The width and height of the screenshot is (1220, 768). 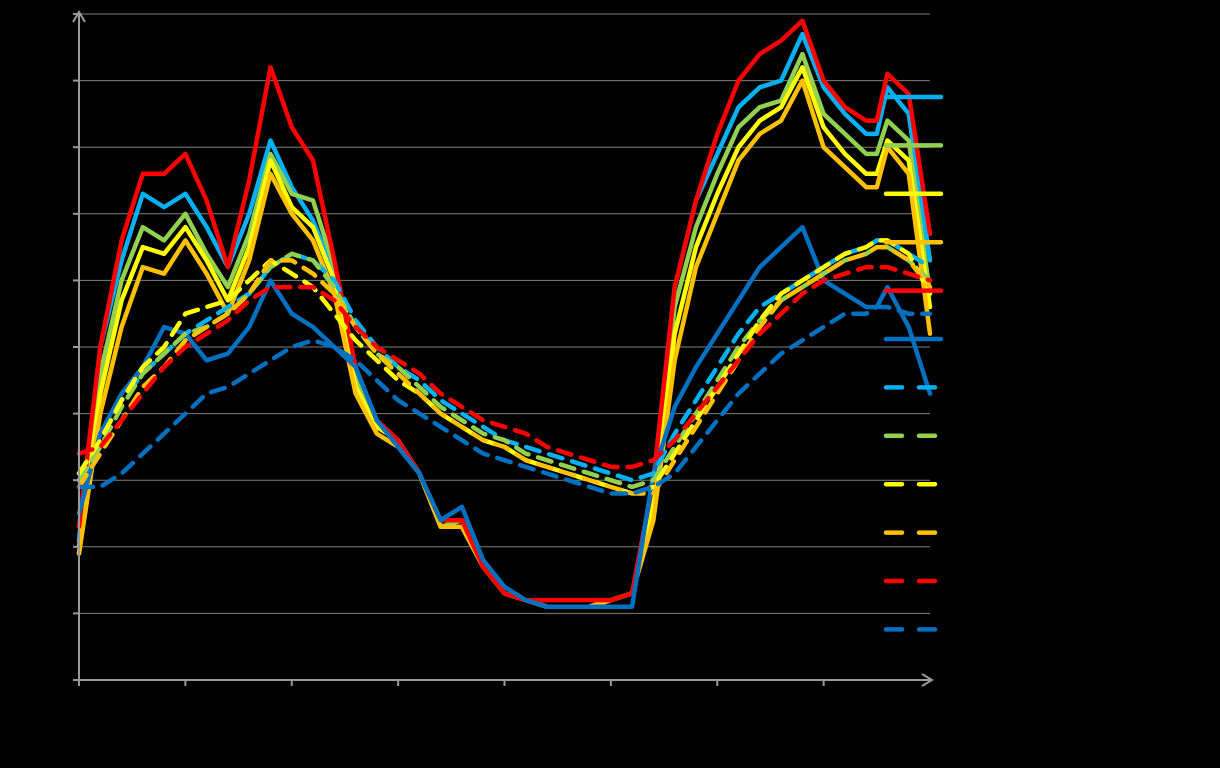 What do you see at coordinates (451, 683) in the screenshot?
I see `x-ticks` at bounding box center [451, 683].